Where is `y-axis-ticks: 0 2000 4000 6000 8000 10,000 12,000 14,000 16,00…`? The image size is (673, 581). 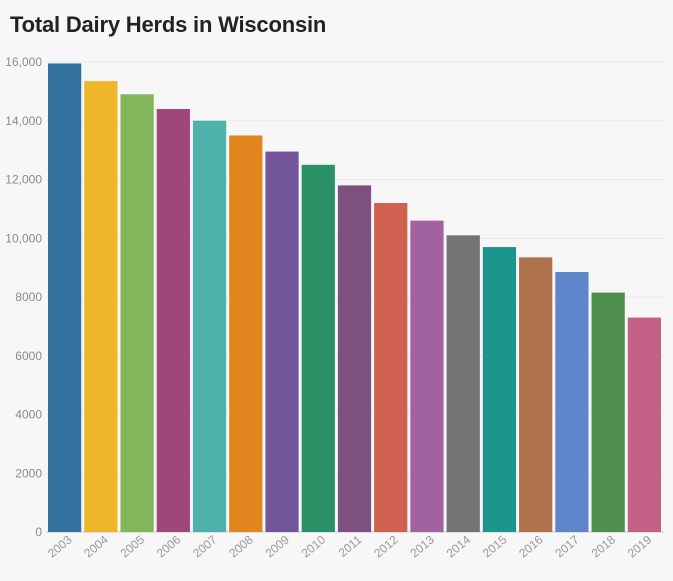 y-axis-ticks: 0 2000 4000 6000 8000 10,000 12,000 14,000 16,00… is located at coordinates (23, 297).